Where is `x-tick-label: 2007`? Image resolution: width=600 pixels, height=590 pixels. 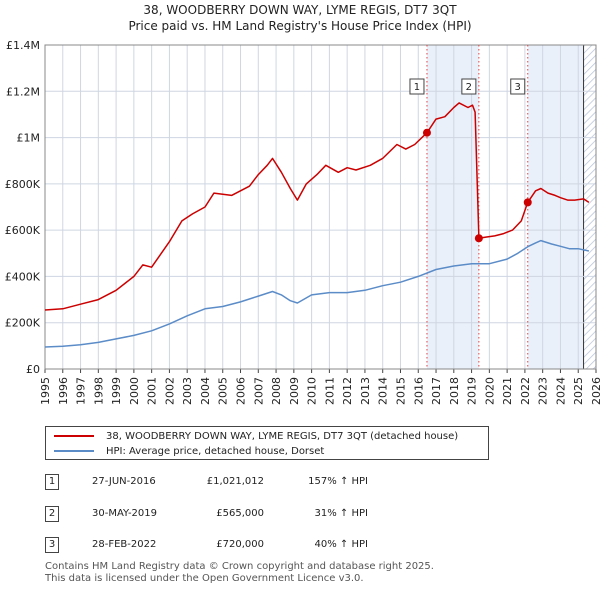 x-tick-label: 2007 is located at coordinates (258, 391).